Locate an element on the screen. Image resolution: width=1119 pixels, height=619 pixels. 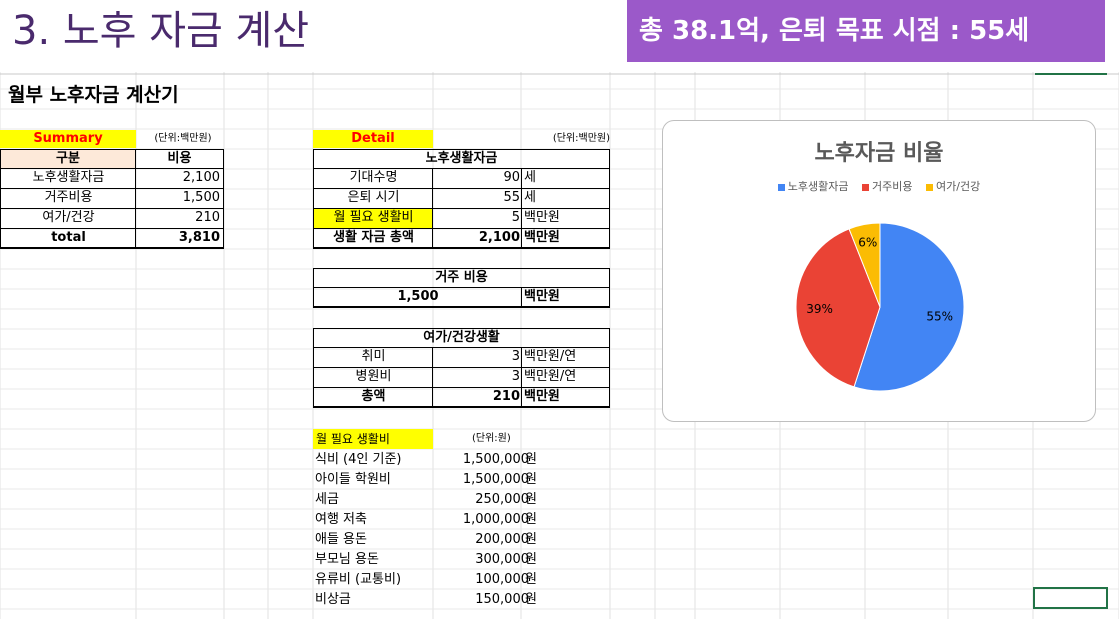
legend-item: 노후생활자금 is located at coordinates (813, 186).